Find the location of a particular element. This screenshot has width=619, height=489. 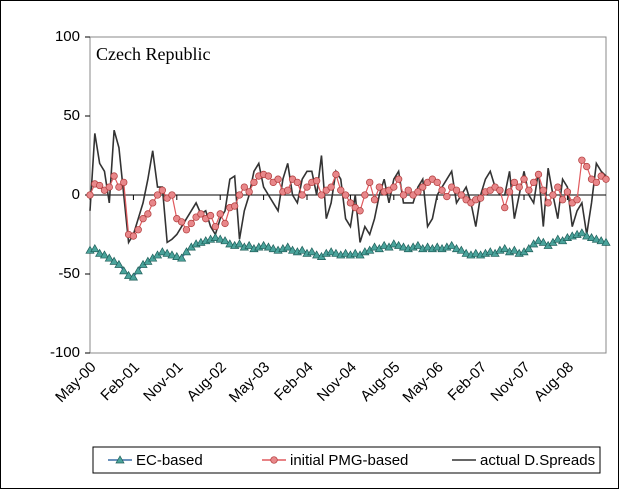

legend-label: EC-based is located at coordinates (169, 460).